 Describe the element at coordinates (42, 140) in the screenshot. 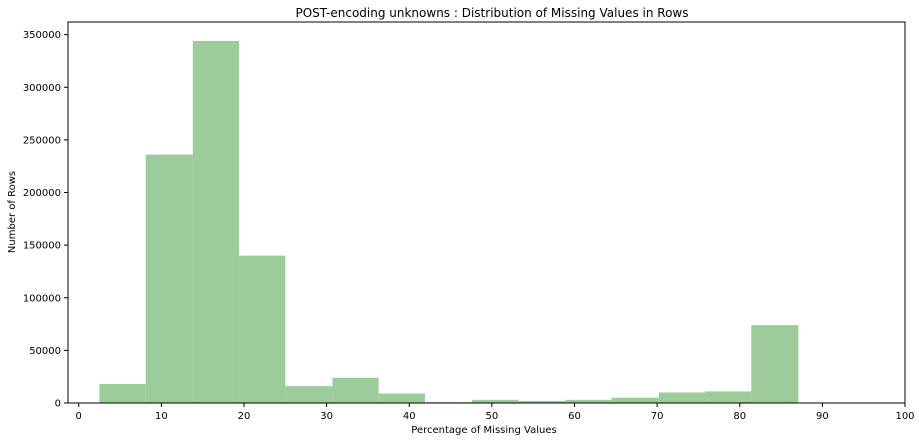

I see `y-tick-label: 250000` at that location.